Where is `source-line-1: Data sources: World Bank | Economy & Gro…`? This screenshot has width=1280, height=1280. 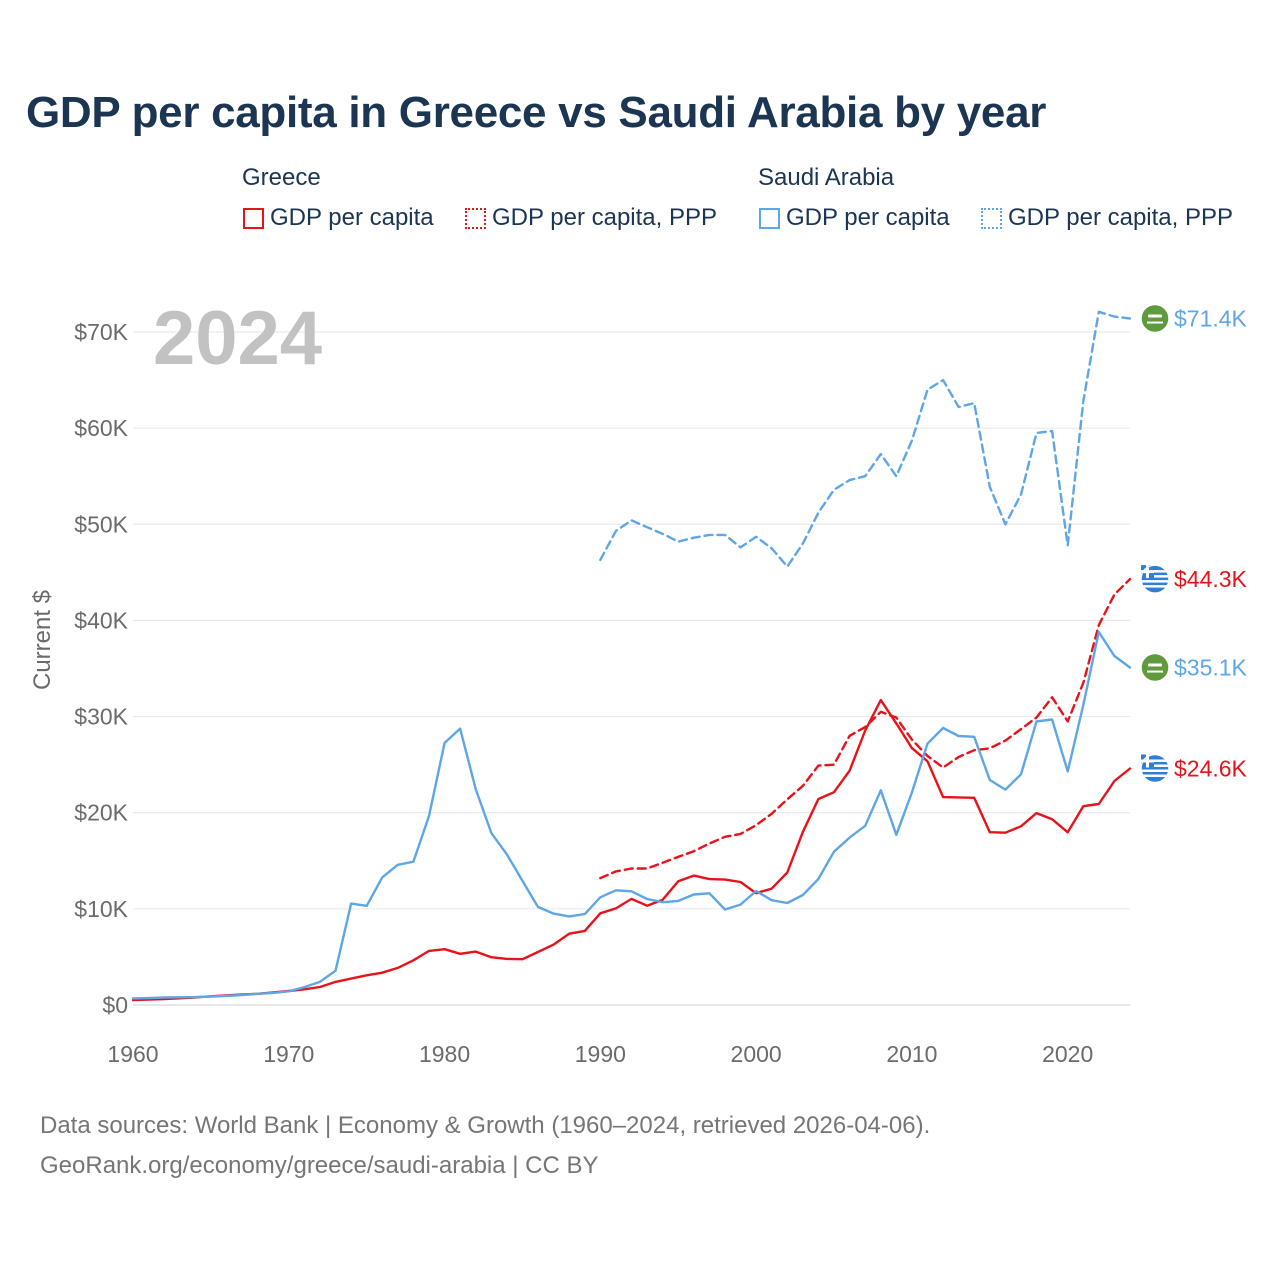
source-line-1: Data sources: World Bank | Economy & Gro… is located at coordinates (485, 1125).